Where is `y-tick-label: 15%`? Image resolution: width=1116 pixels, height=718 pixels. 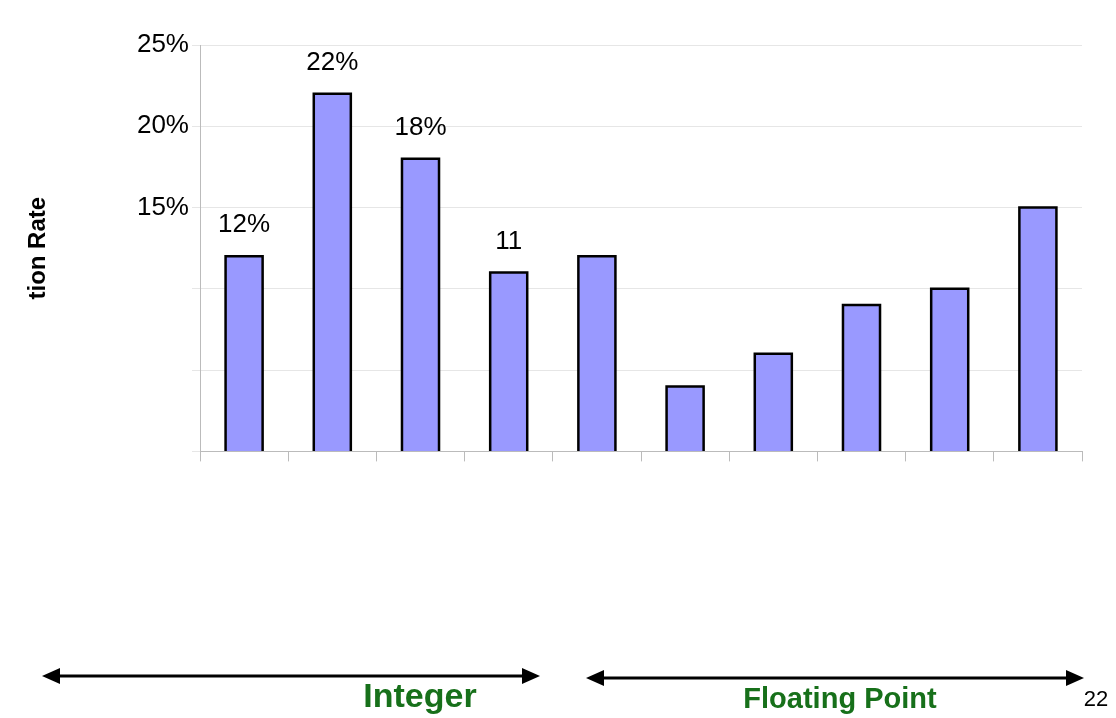 y-tick-label: 15% is located at coordinates (162, 205).